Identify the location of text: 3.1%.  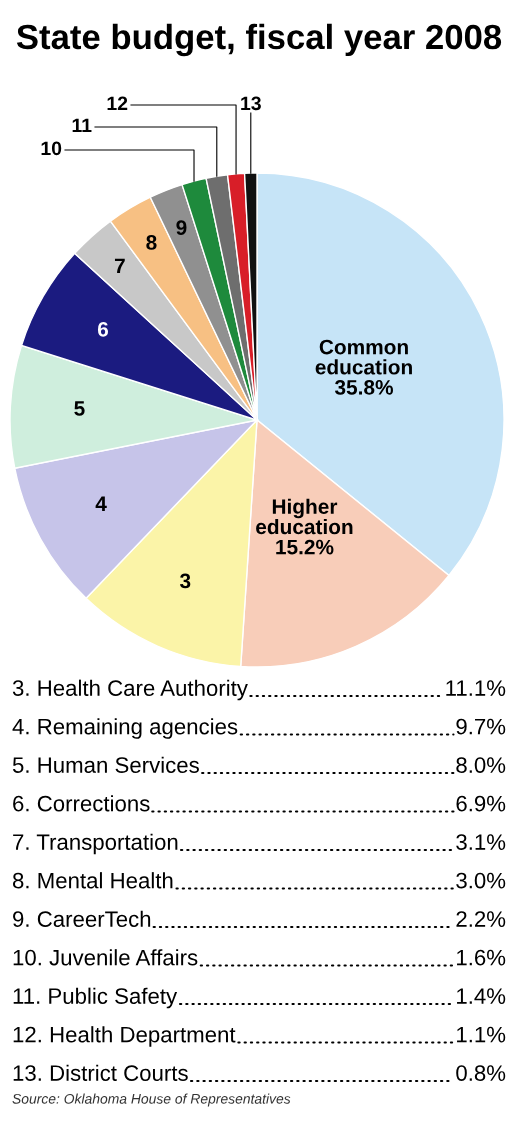
(481, 842).